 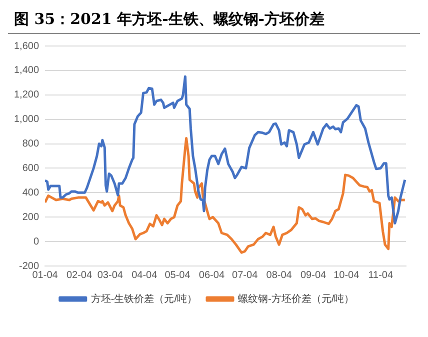 What do you see at coordinates (177, 275) in the screenshot?
I see `x-tick-label: 05-04` at bounding box center [177, 275].